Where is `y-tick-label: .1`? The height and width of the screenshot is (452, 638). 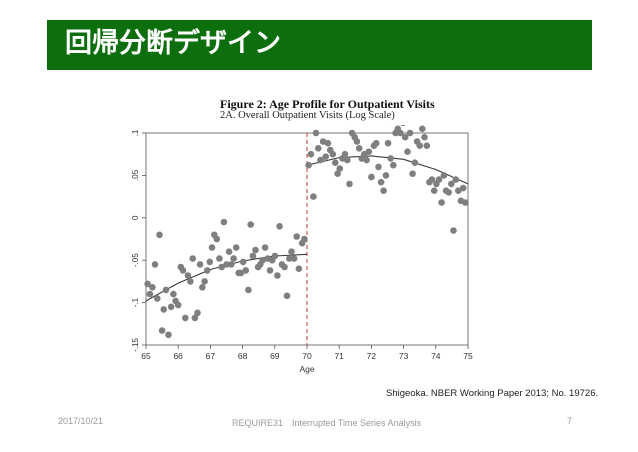 y-tick-label: .1 is located at coordinates (135, 132).